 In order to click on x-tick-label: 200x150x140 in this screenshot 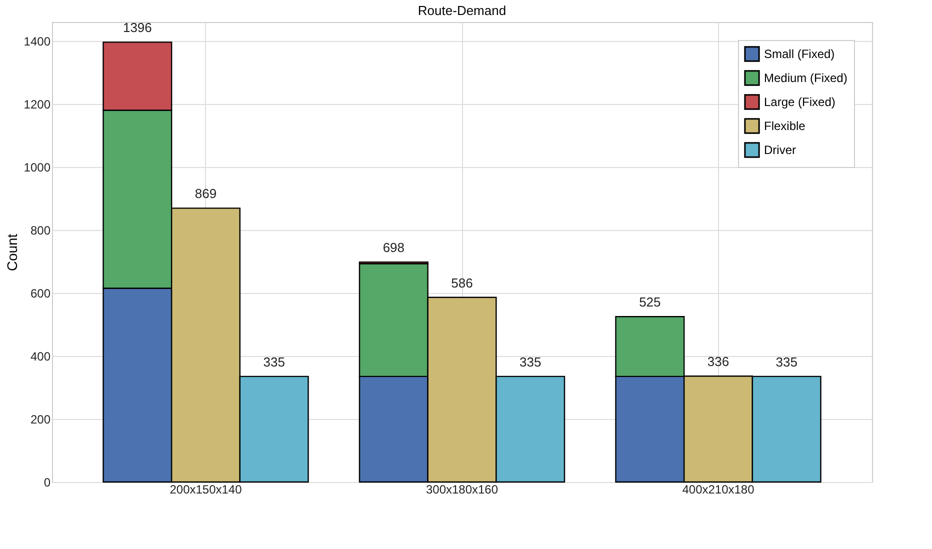, I will do `click(206, 489)`.